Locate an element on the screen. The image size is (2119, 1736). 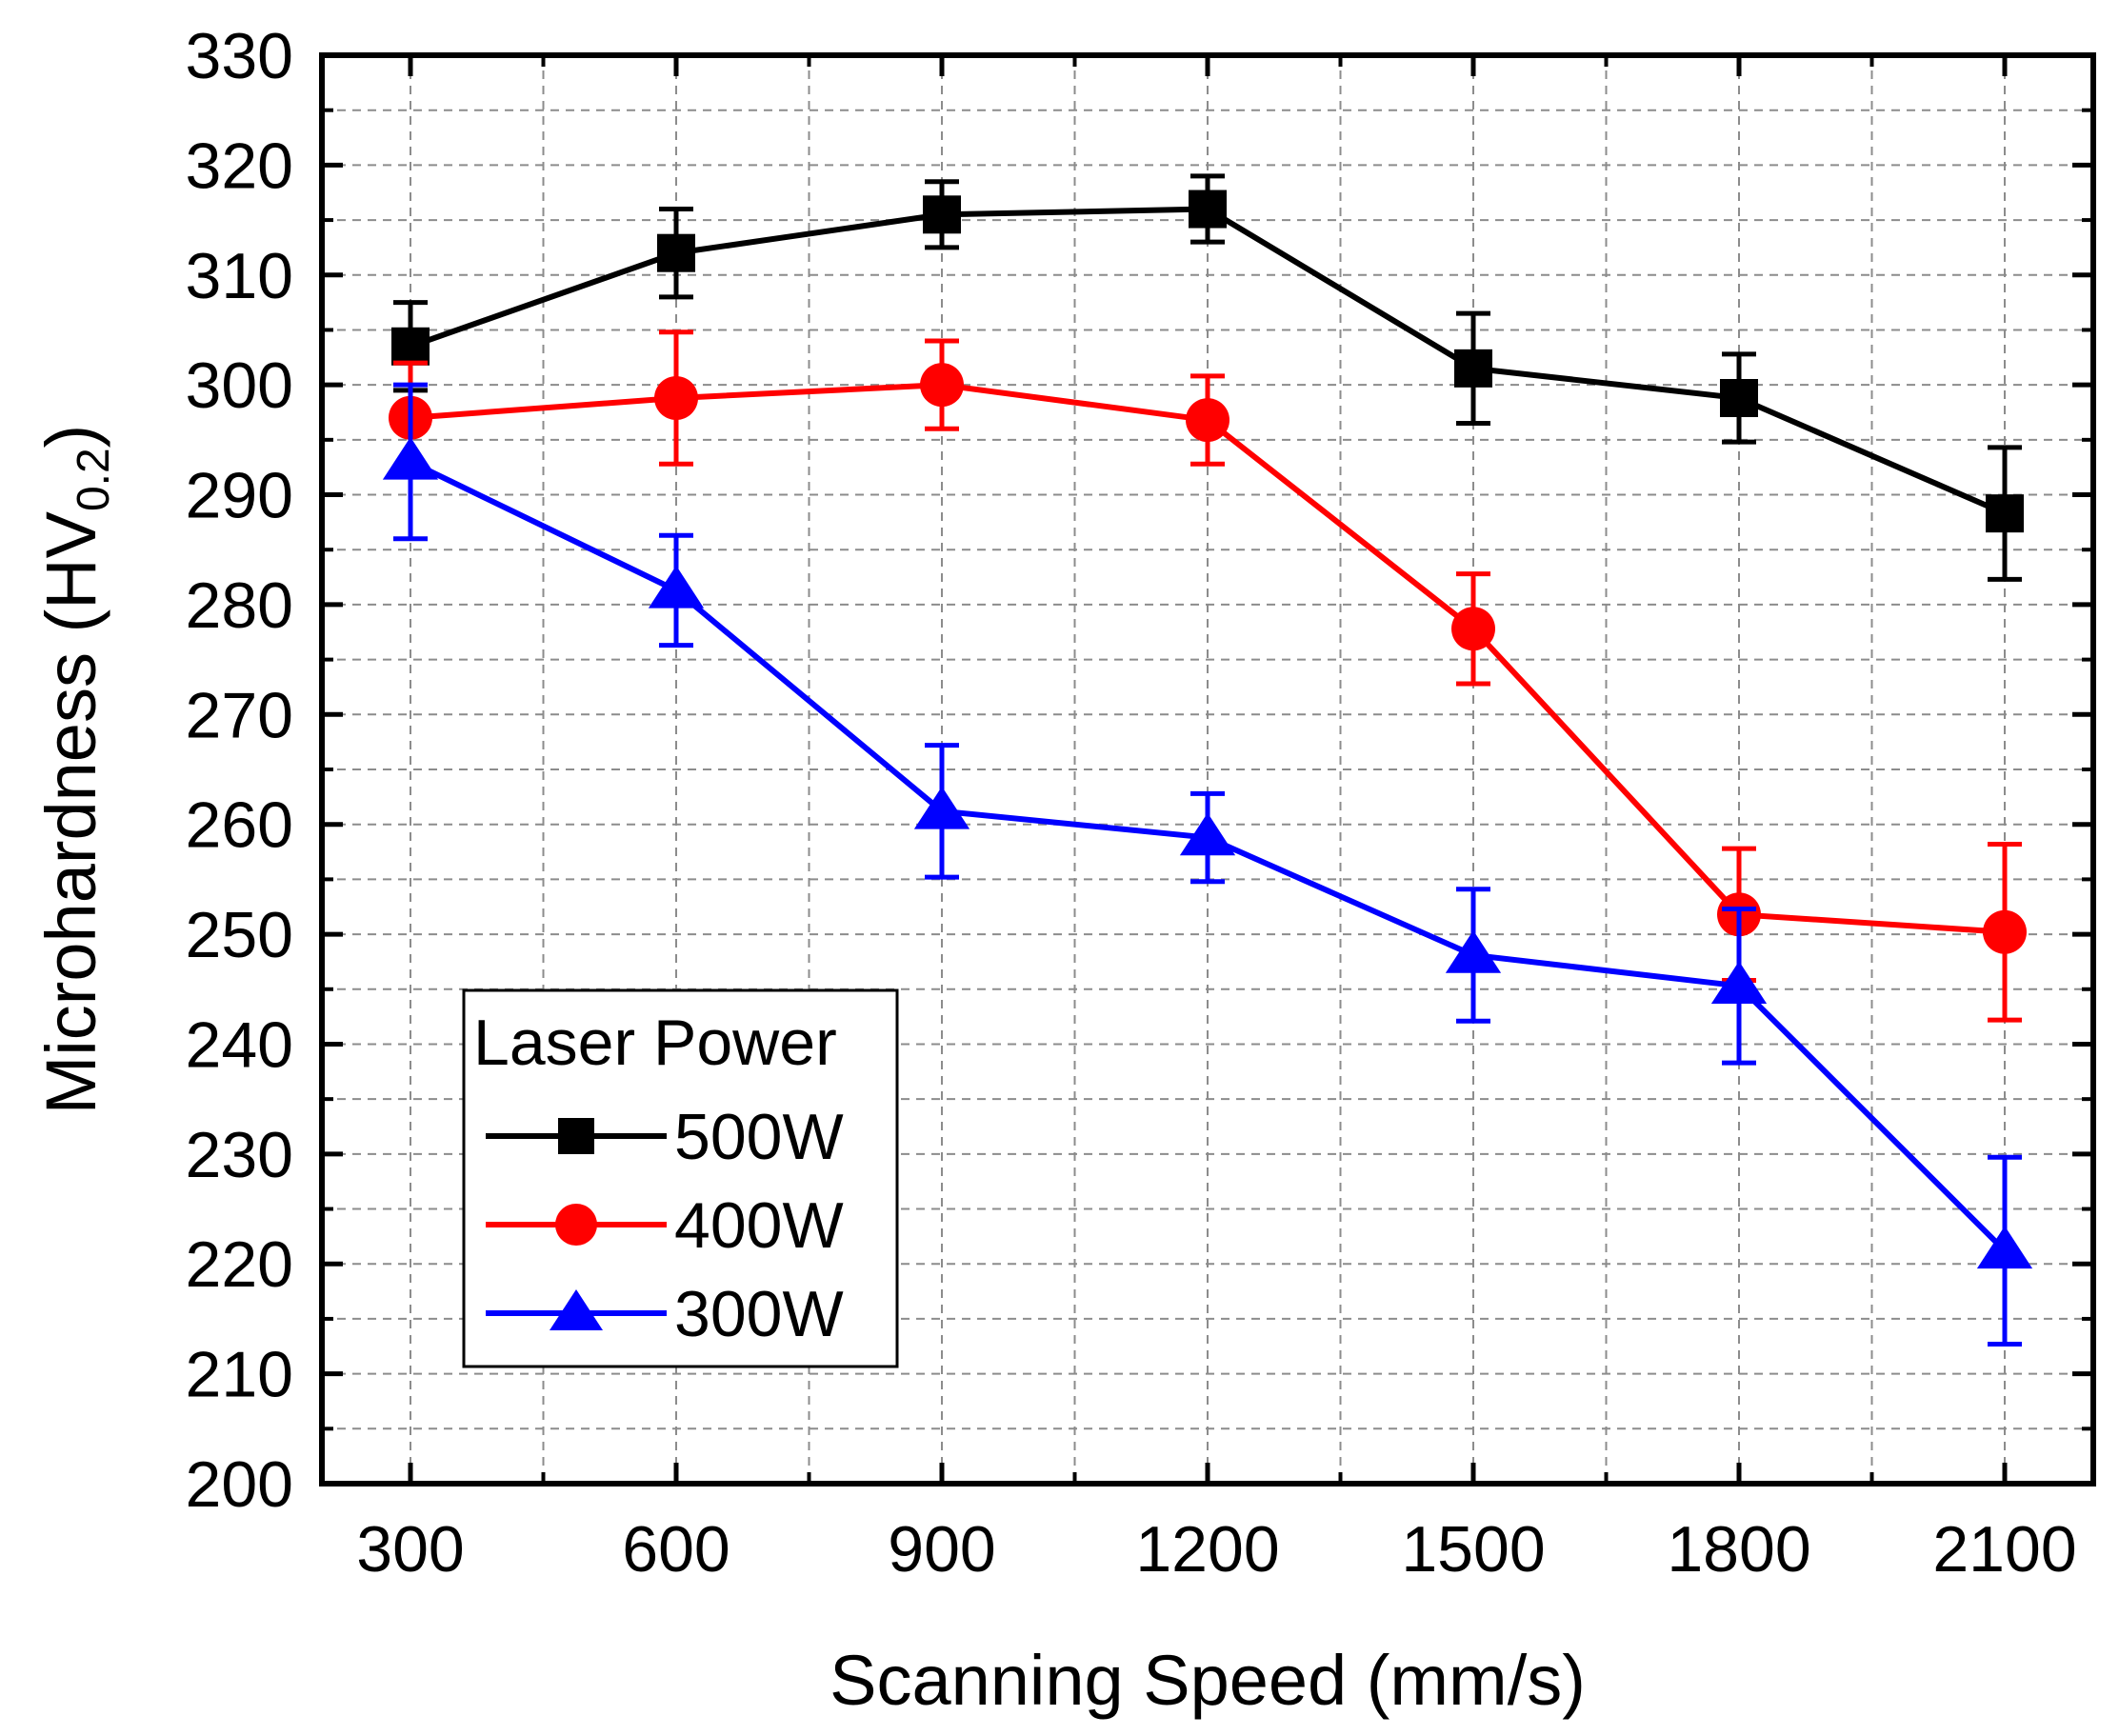
y-axis-label: Microhardness (HV0.2) is located at coordinates (75, 770).